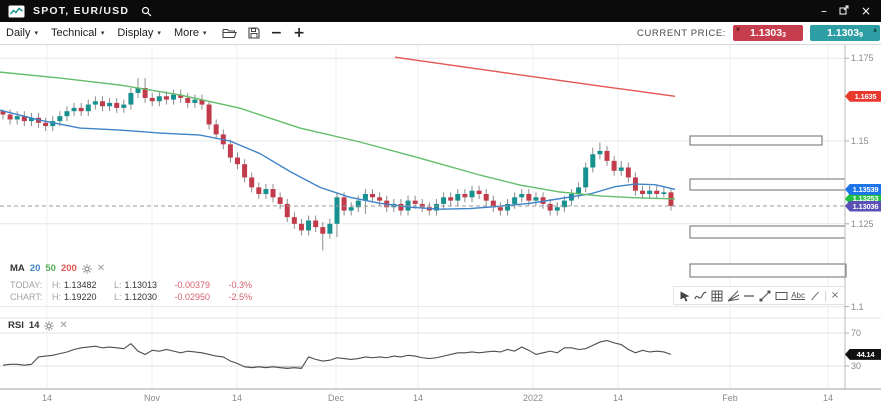 This screenshot has height=411, width=881. What do you see at coordinates (253, 33) in the screenshot?
I see `save-icon` at bounding box center [253, 33].